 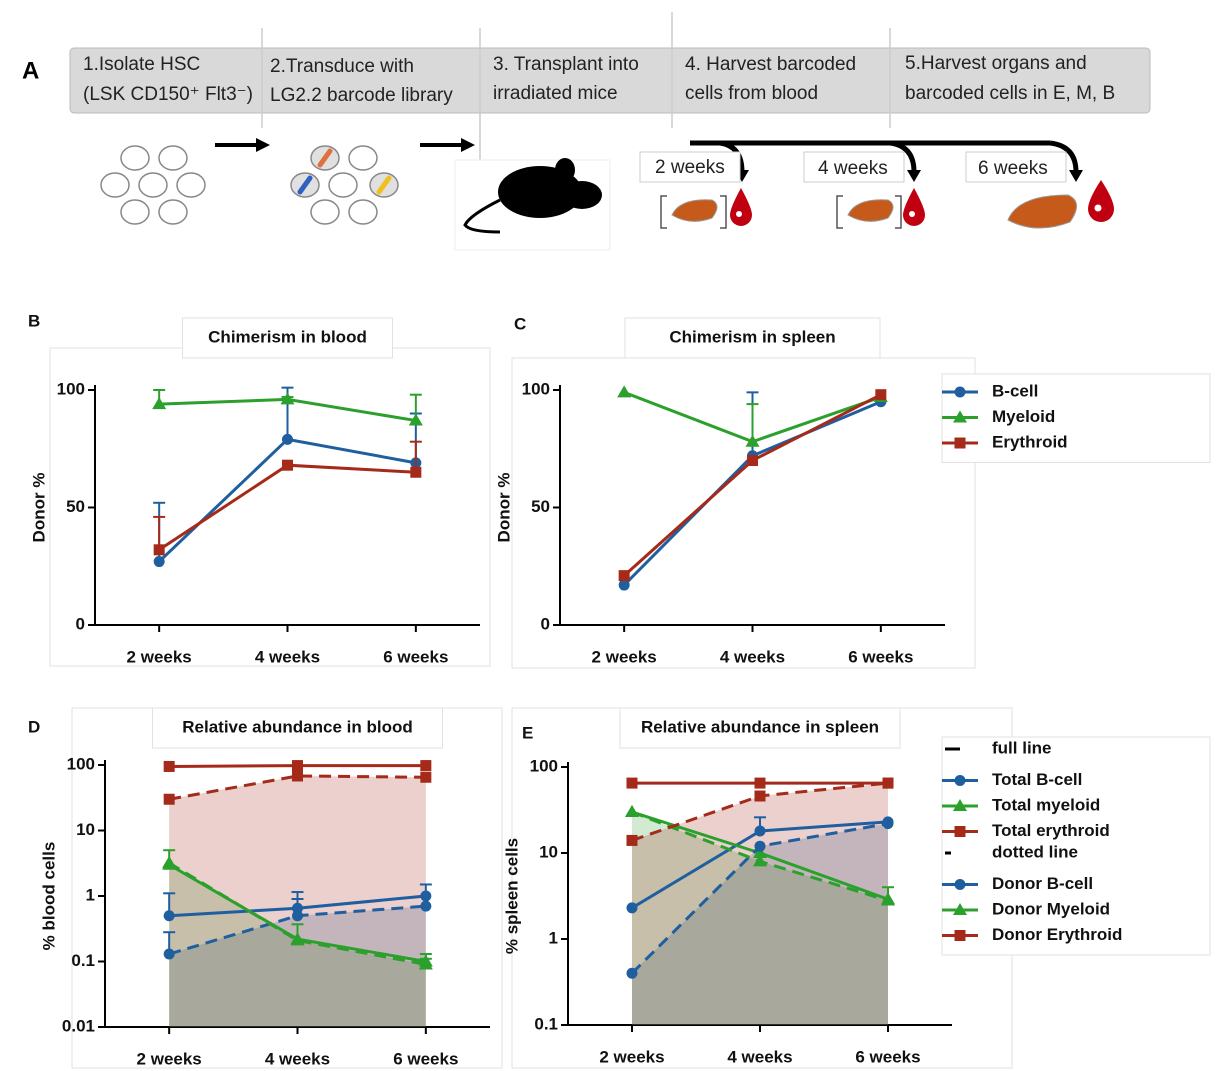 What do you see at coordinates (80, 623) in the screenshot?
I see `y-tick-label: 0` at bounding box center [80, 623].